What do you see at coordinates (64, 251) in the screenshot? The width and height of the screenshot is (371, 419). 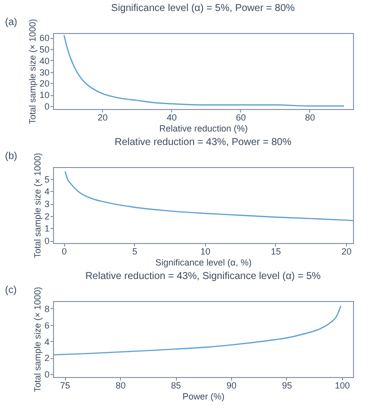 I see `x-tick-label: 0` at bounding box center [64, 251].